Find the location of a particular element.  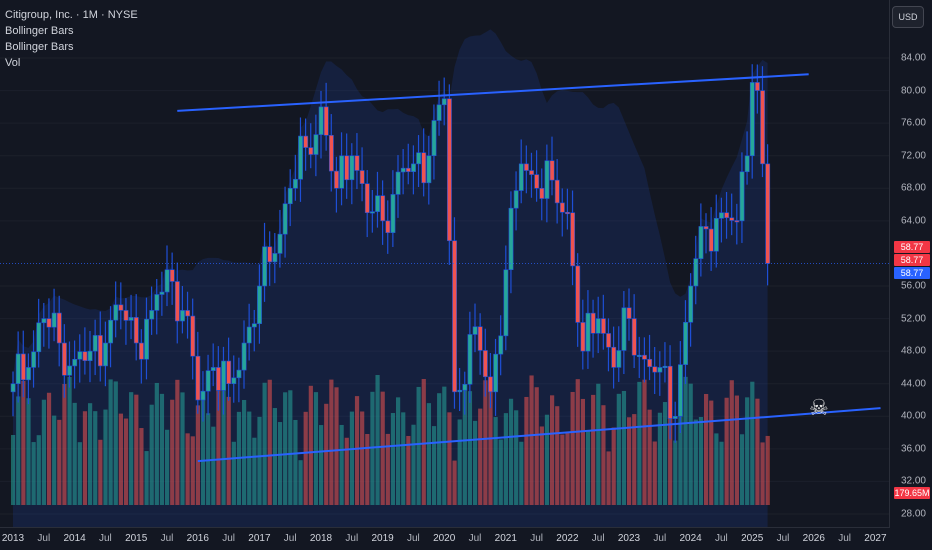

indicator-bollinger-1: Bollinger Bars is located at coordinates (39, 31).